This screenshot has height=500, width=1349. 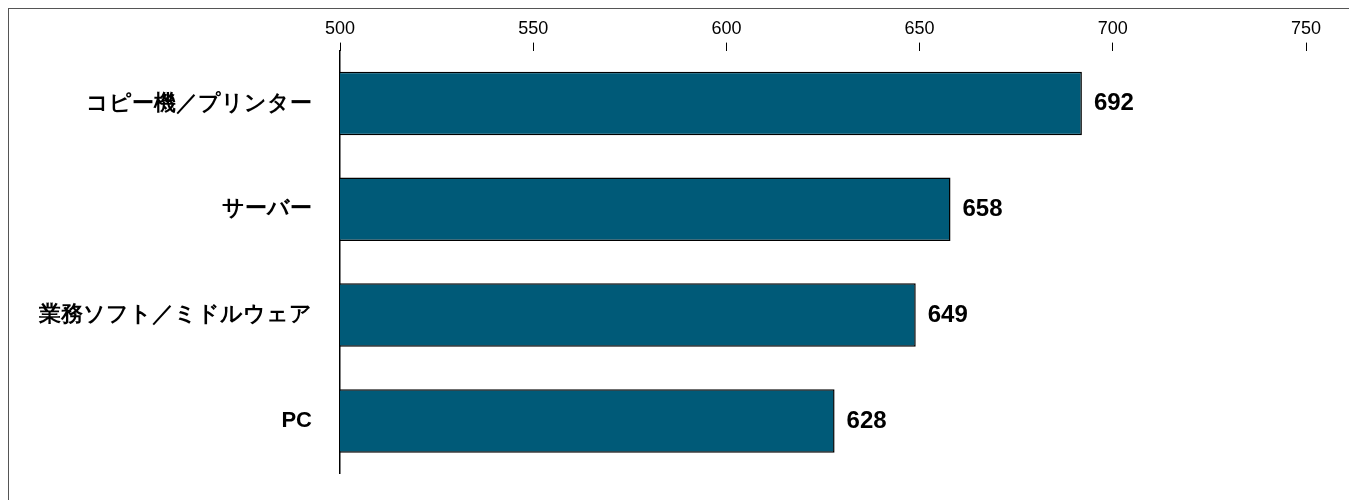 What do you see at coordinates (533, 27) in the screenshot?
I see `x-tick-label: 550` at bounding box center [533, 27].